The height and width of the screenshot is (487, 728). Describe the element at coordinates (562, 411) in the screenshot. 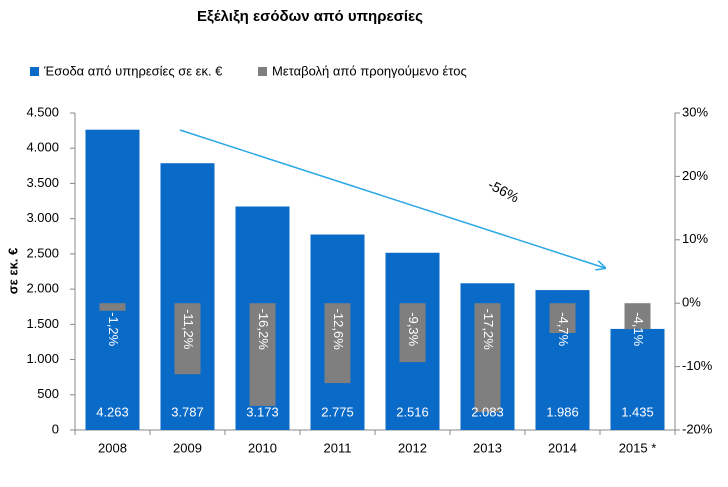

I see `value-label: 1.986` at that location.